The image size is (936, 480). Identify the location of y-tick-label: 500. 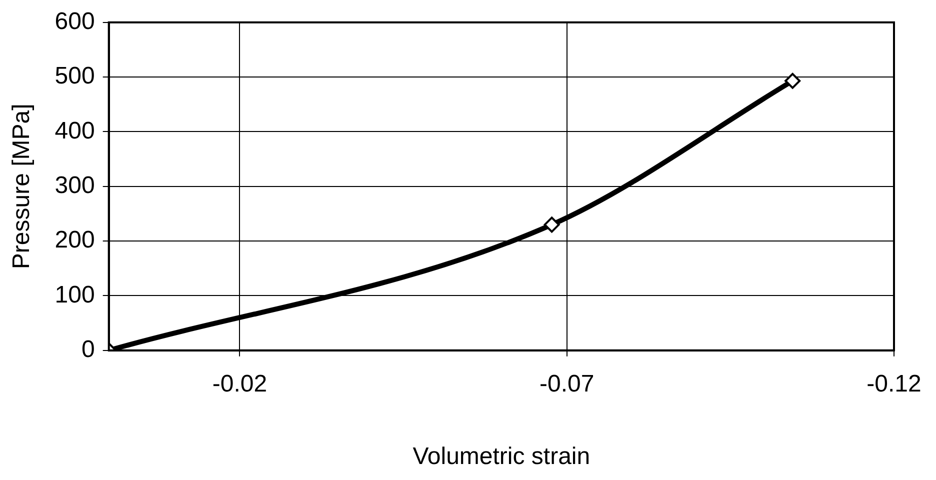
(74, 76).